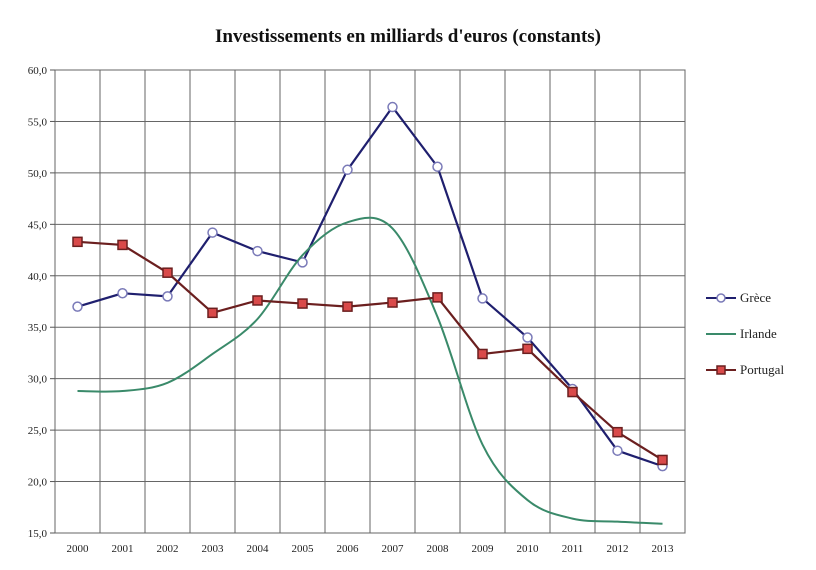  Describe the element at coordinates (168, 549) in the screenshot. I see `x-tick-label: 2002` at that location.